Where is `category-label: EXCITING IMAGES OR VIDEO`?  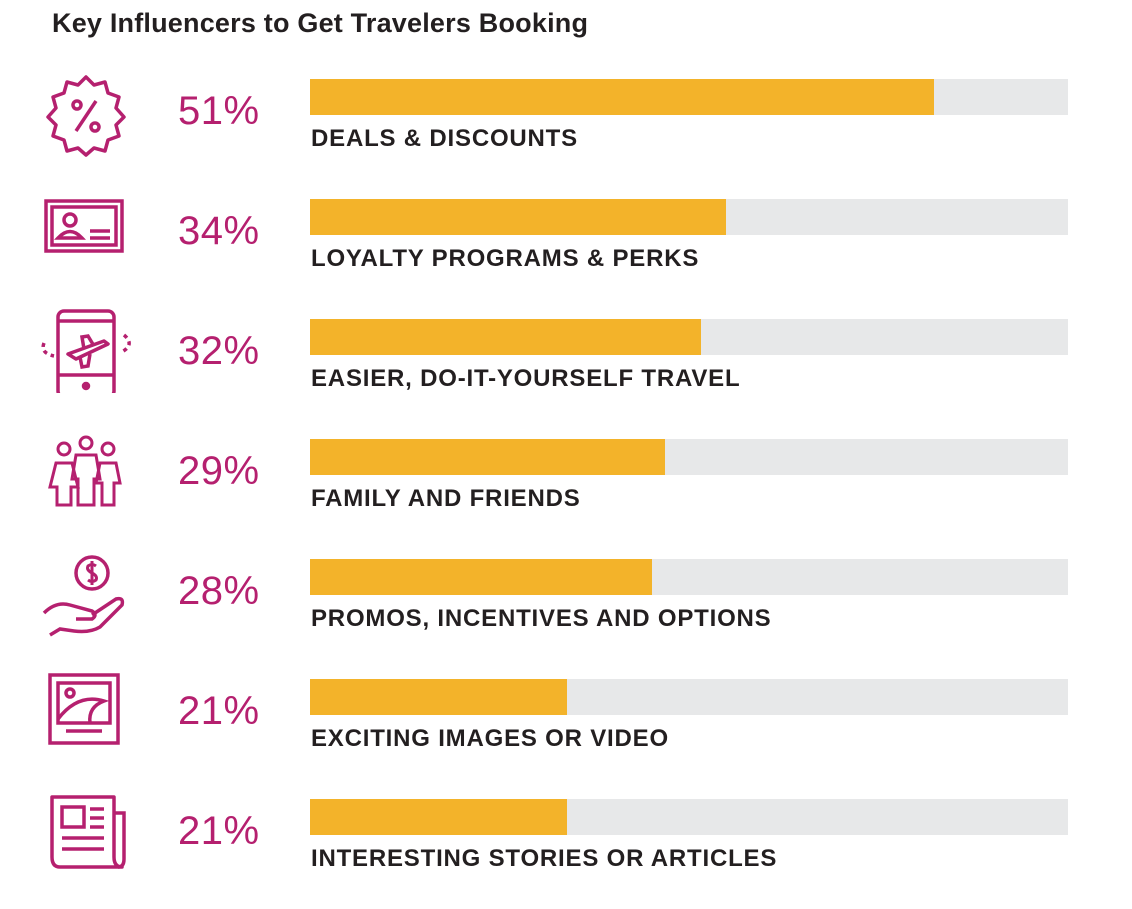
category-label: EXCITING IMAGES OR VIDEO is located at coordinates (490, 738).